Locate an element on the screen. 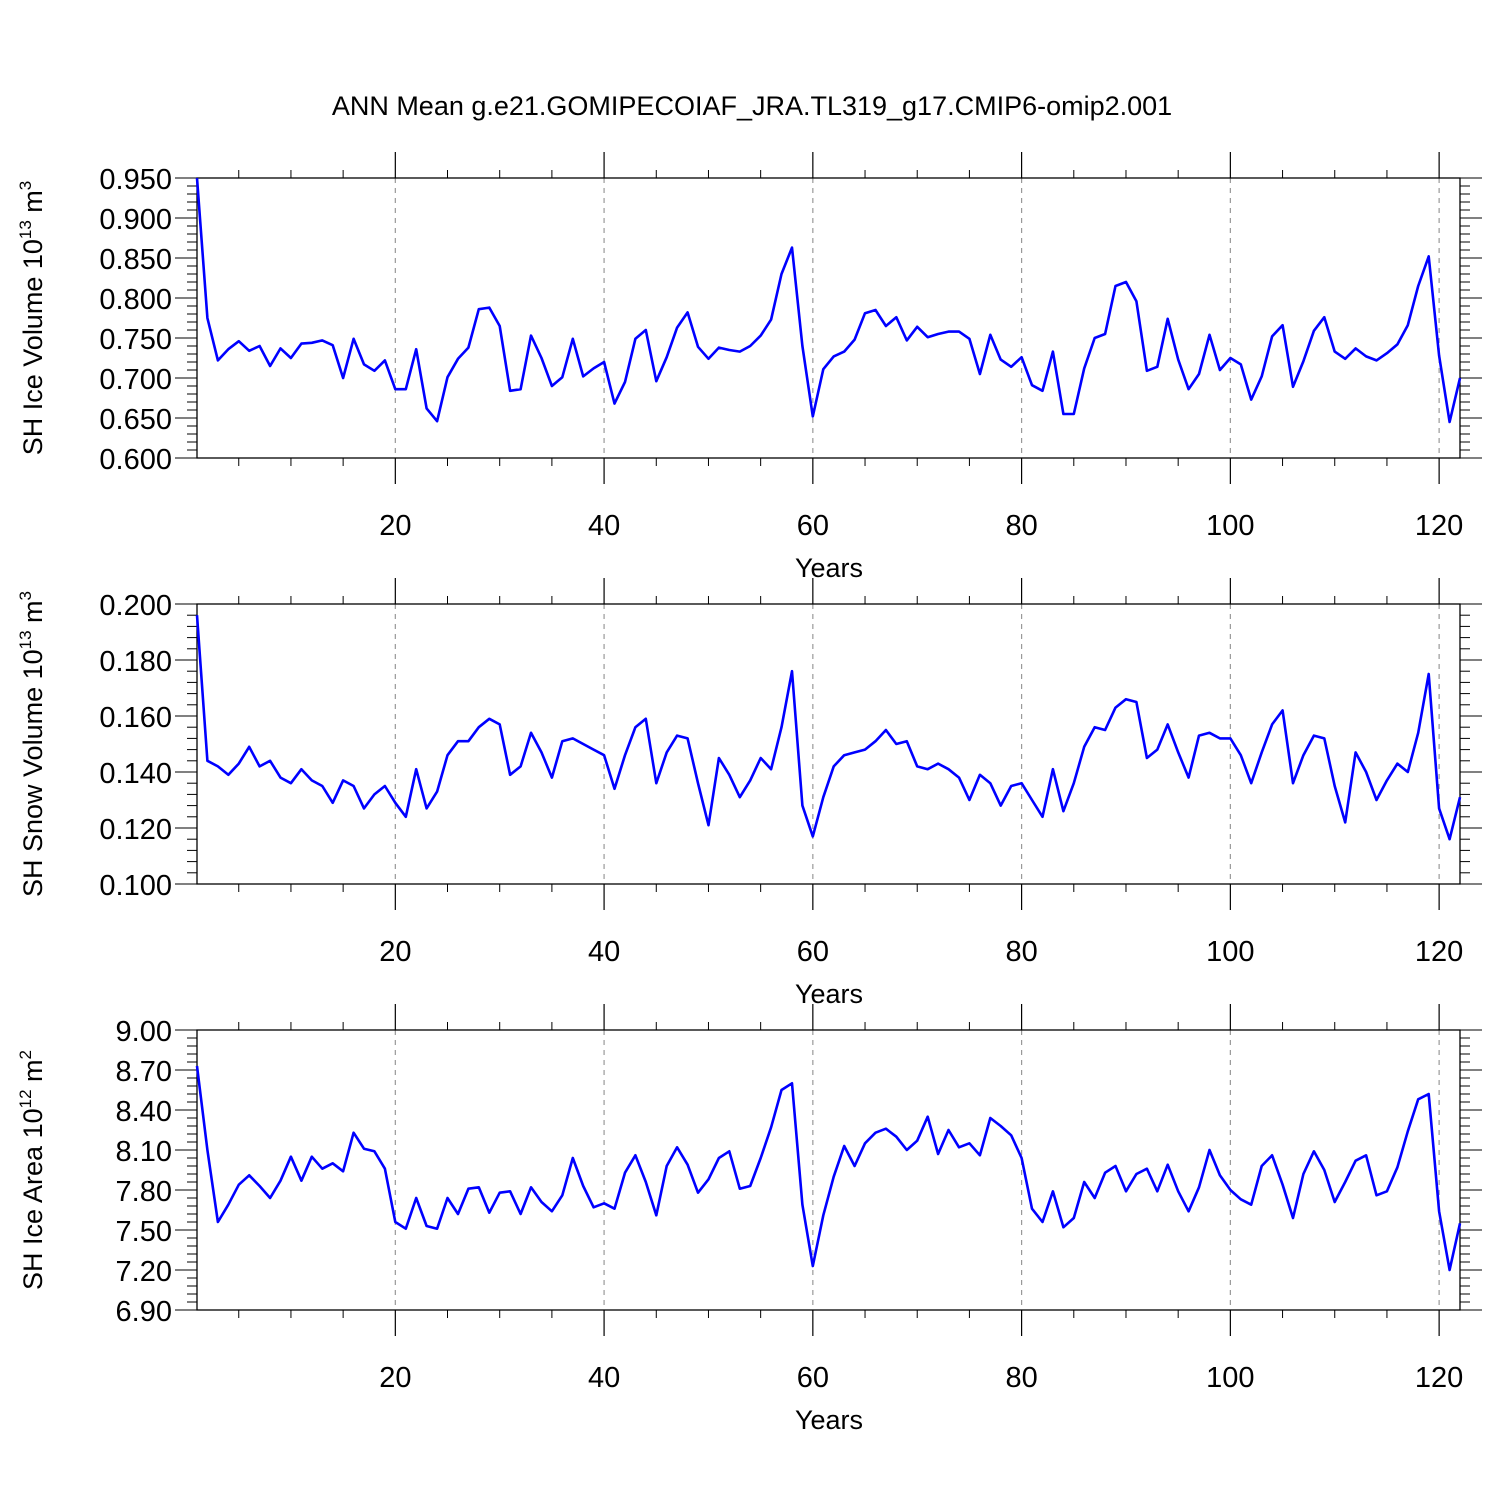 This screenshot has height=1500, width=1500. y-axis-label-exponent: 12 is located at coordinates (25, 1098).